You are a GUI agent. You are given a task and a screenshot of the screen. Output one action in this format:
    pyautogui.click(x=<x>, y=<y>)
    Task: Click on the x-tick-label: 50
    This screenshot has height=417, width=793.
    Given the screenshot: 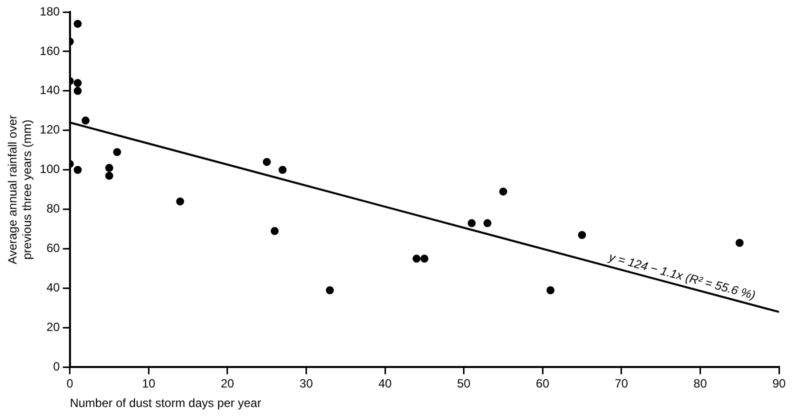 What is the action you would take?
    pyautogui.click(x=464, y=383)
    